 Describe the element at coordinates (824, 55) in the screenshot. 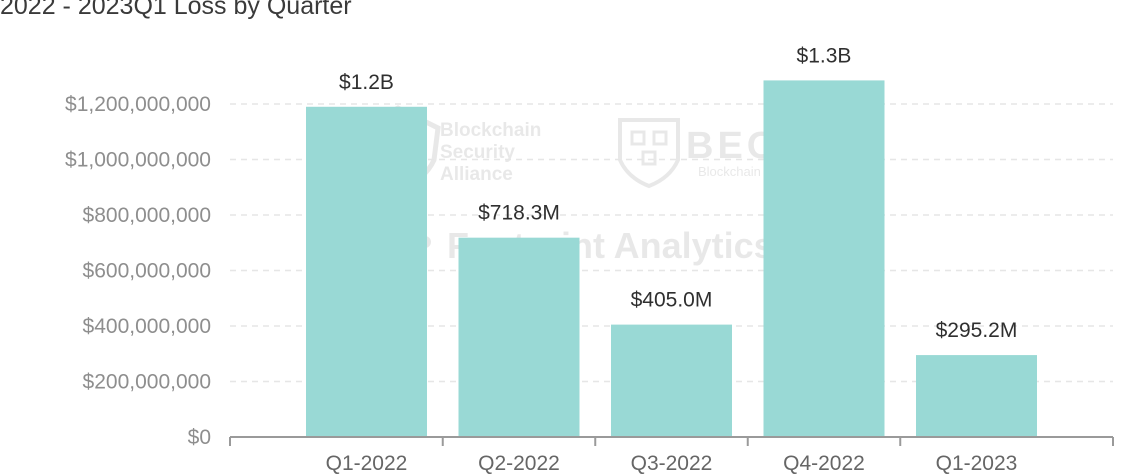

I see `data-label: $1.3B` at that location.